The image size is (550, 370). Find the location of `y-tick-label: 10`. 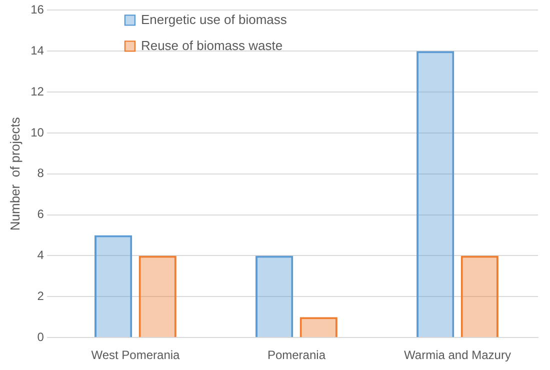

y-tick-label: 10 is located at coordinates (37, 132).